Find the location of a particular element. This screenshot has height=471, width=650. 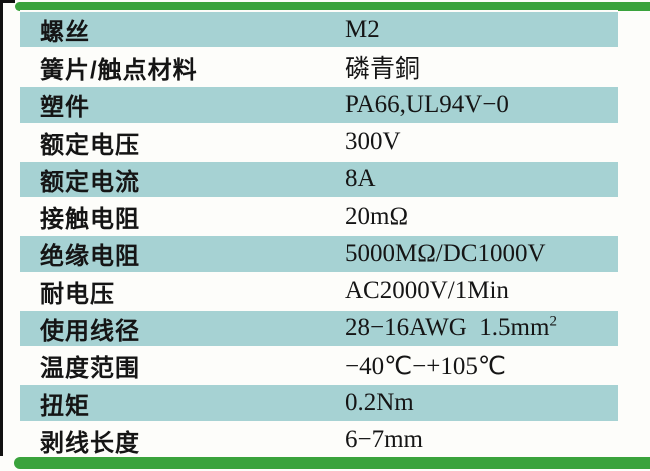

row-value-text: 8A is located at coordinates (360, 179).